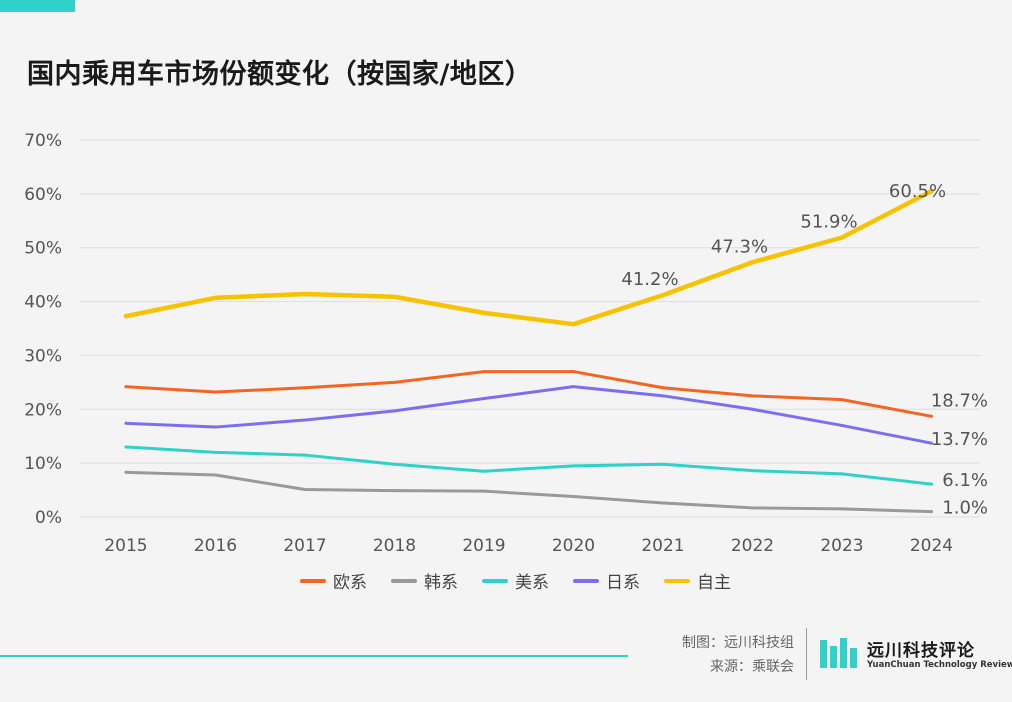 Image resolution: width=1012 pixels, height=702 pixels. What do you see at coordinates (662, 546) in the screenshot?
I see `x-tick-label: 2021` at bounding box center [662, 546].